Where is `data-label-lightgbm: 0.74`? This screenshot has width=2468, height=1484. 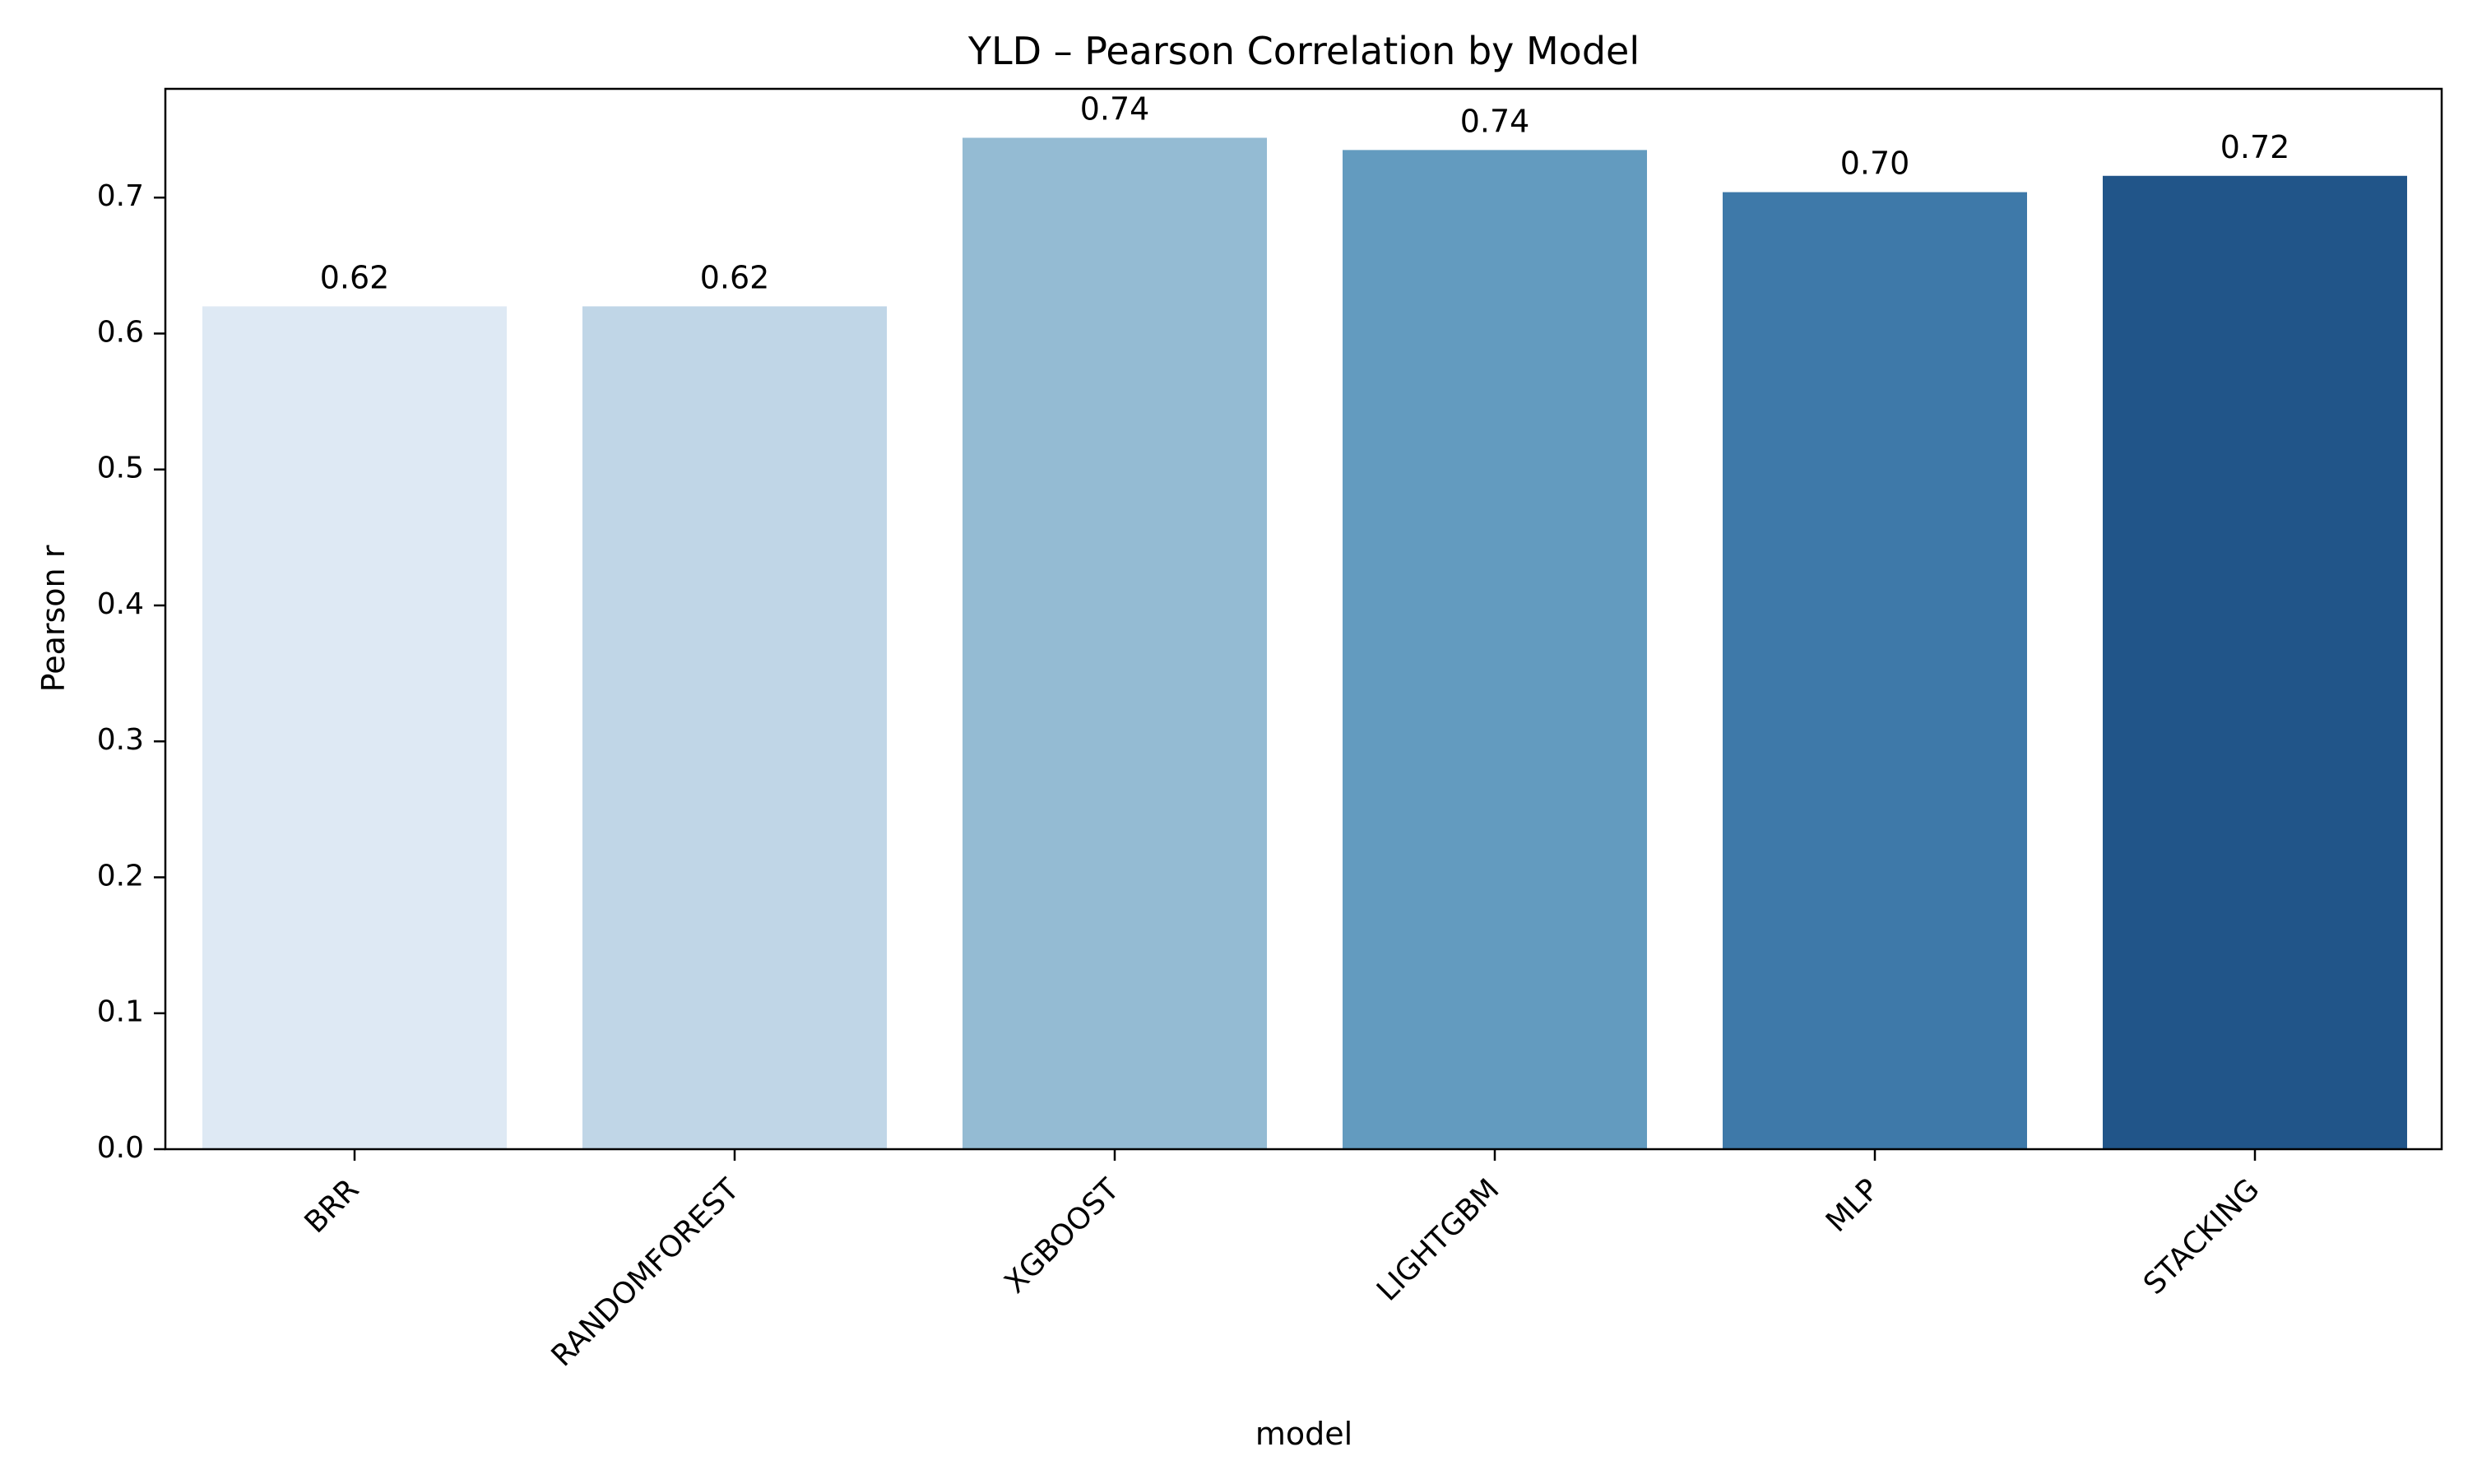
data-label-lightgbm: 0.74 is located at coordinates (1495, 121).